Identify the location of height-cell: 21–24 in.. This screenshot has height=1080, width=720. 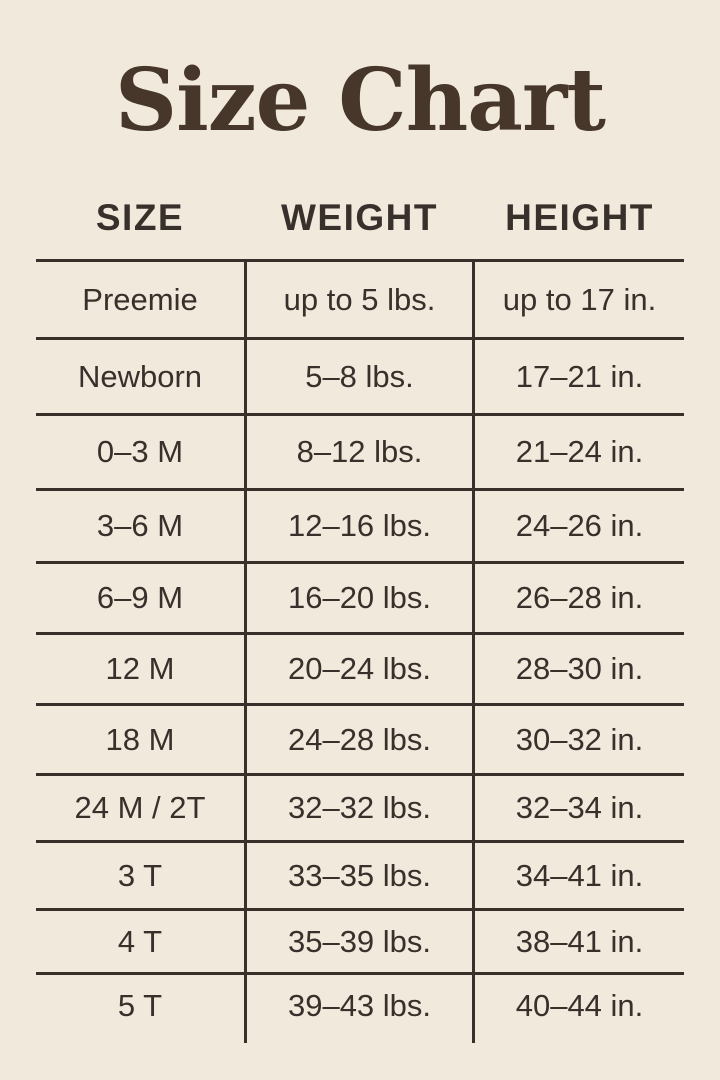
(579, 451).